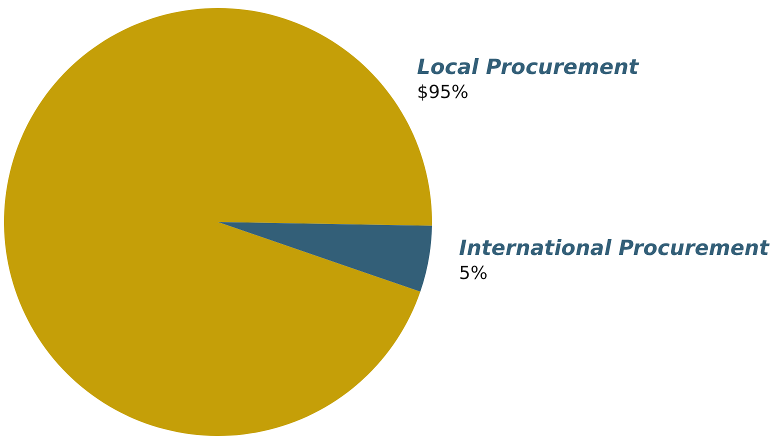  I want to click on data-label: $95%, so click(442, 92).